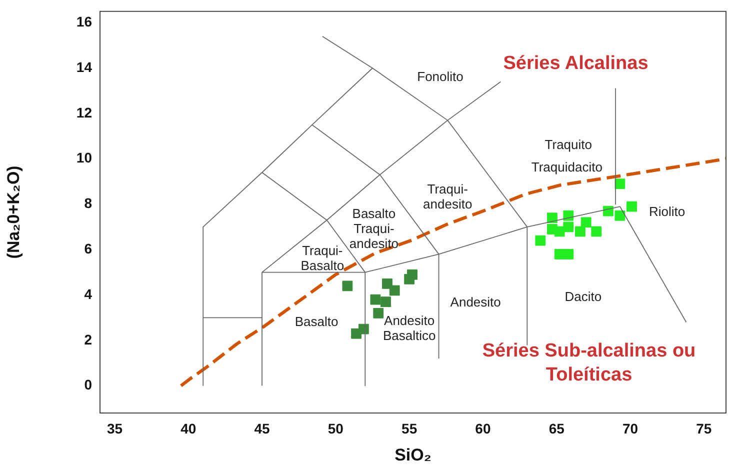  I want to click on y-tick-label: 6, so click(88, 248).